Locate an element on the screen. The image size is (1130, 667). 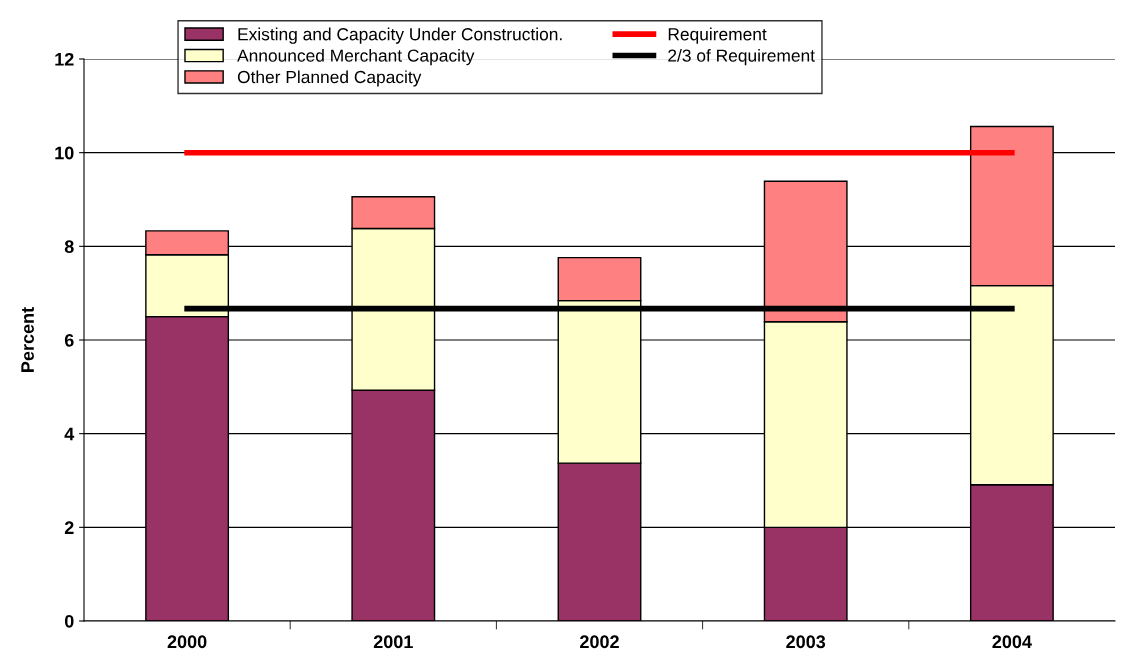
legend-label: Other Planned Capacity is located at coordinates (329, 78).